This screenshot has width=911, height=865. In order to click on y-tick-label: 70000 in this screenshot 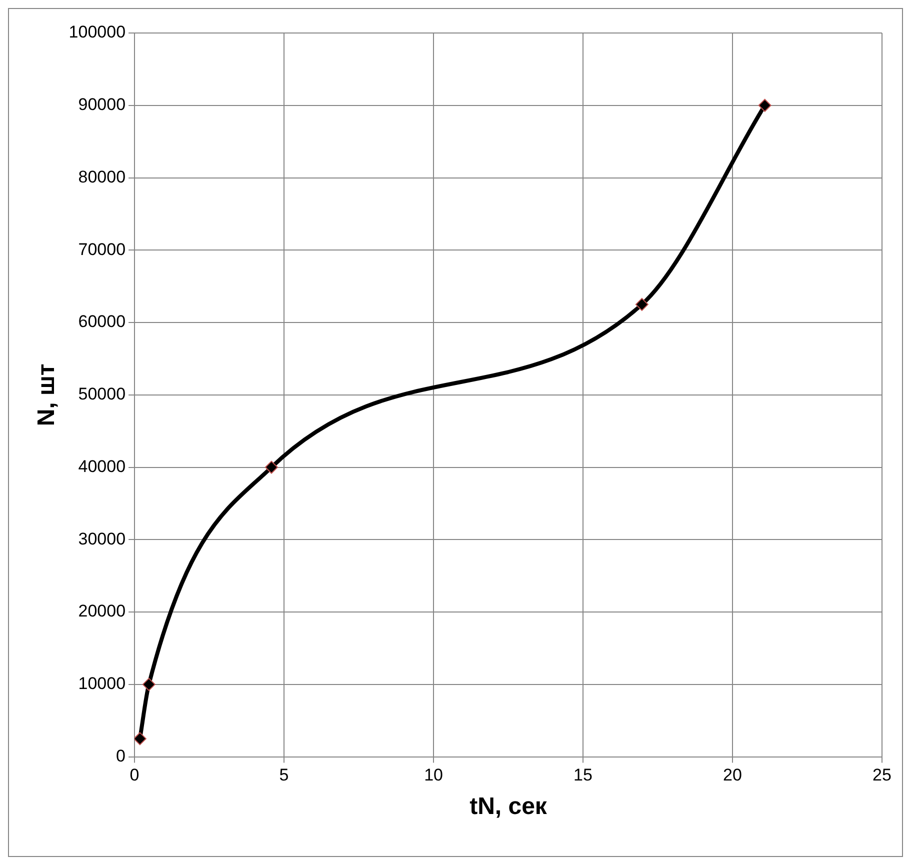, I will do `click(102, 249)`.